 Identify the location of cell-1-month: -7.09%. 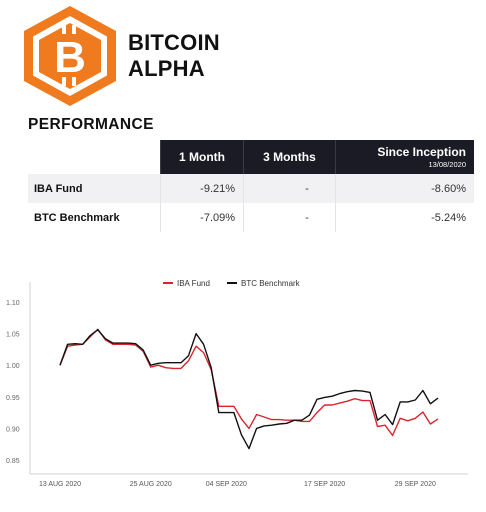
(201, 217).